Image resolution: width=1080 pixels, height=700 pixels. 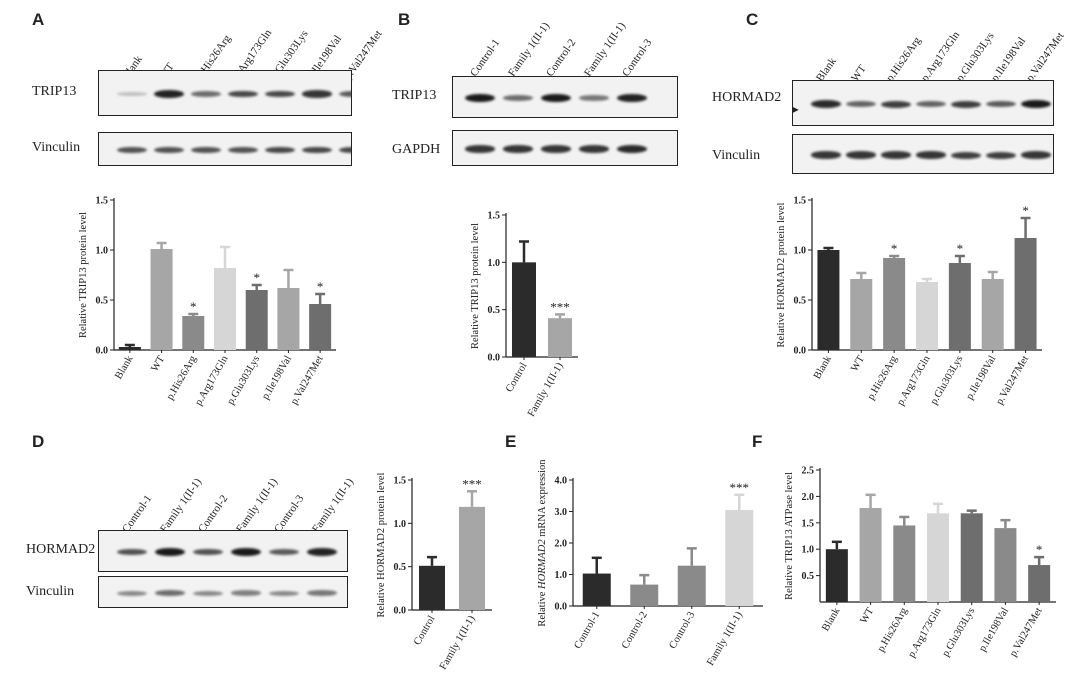 I want to click on panel-letter-c: C, so click(x=752, y=19).